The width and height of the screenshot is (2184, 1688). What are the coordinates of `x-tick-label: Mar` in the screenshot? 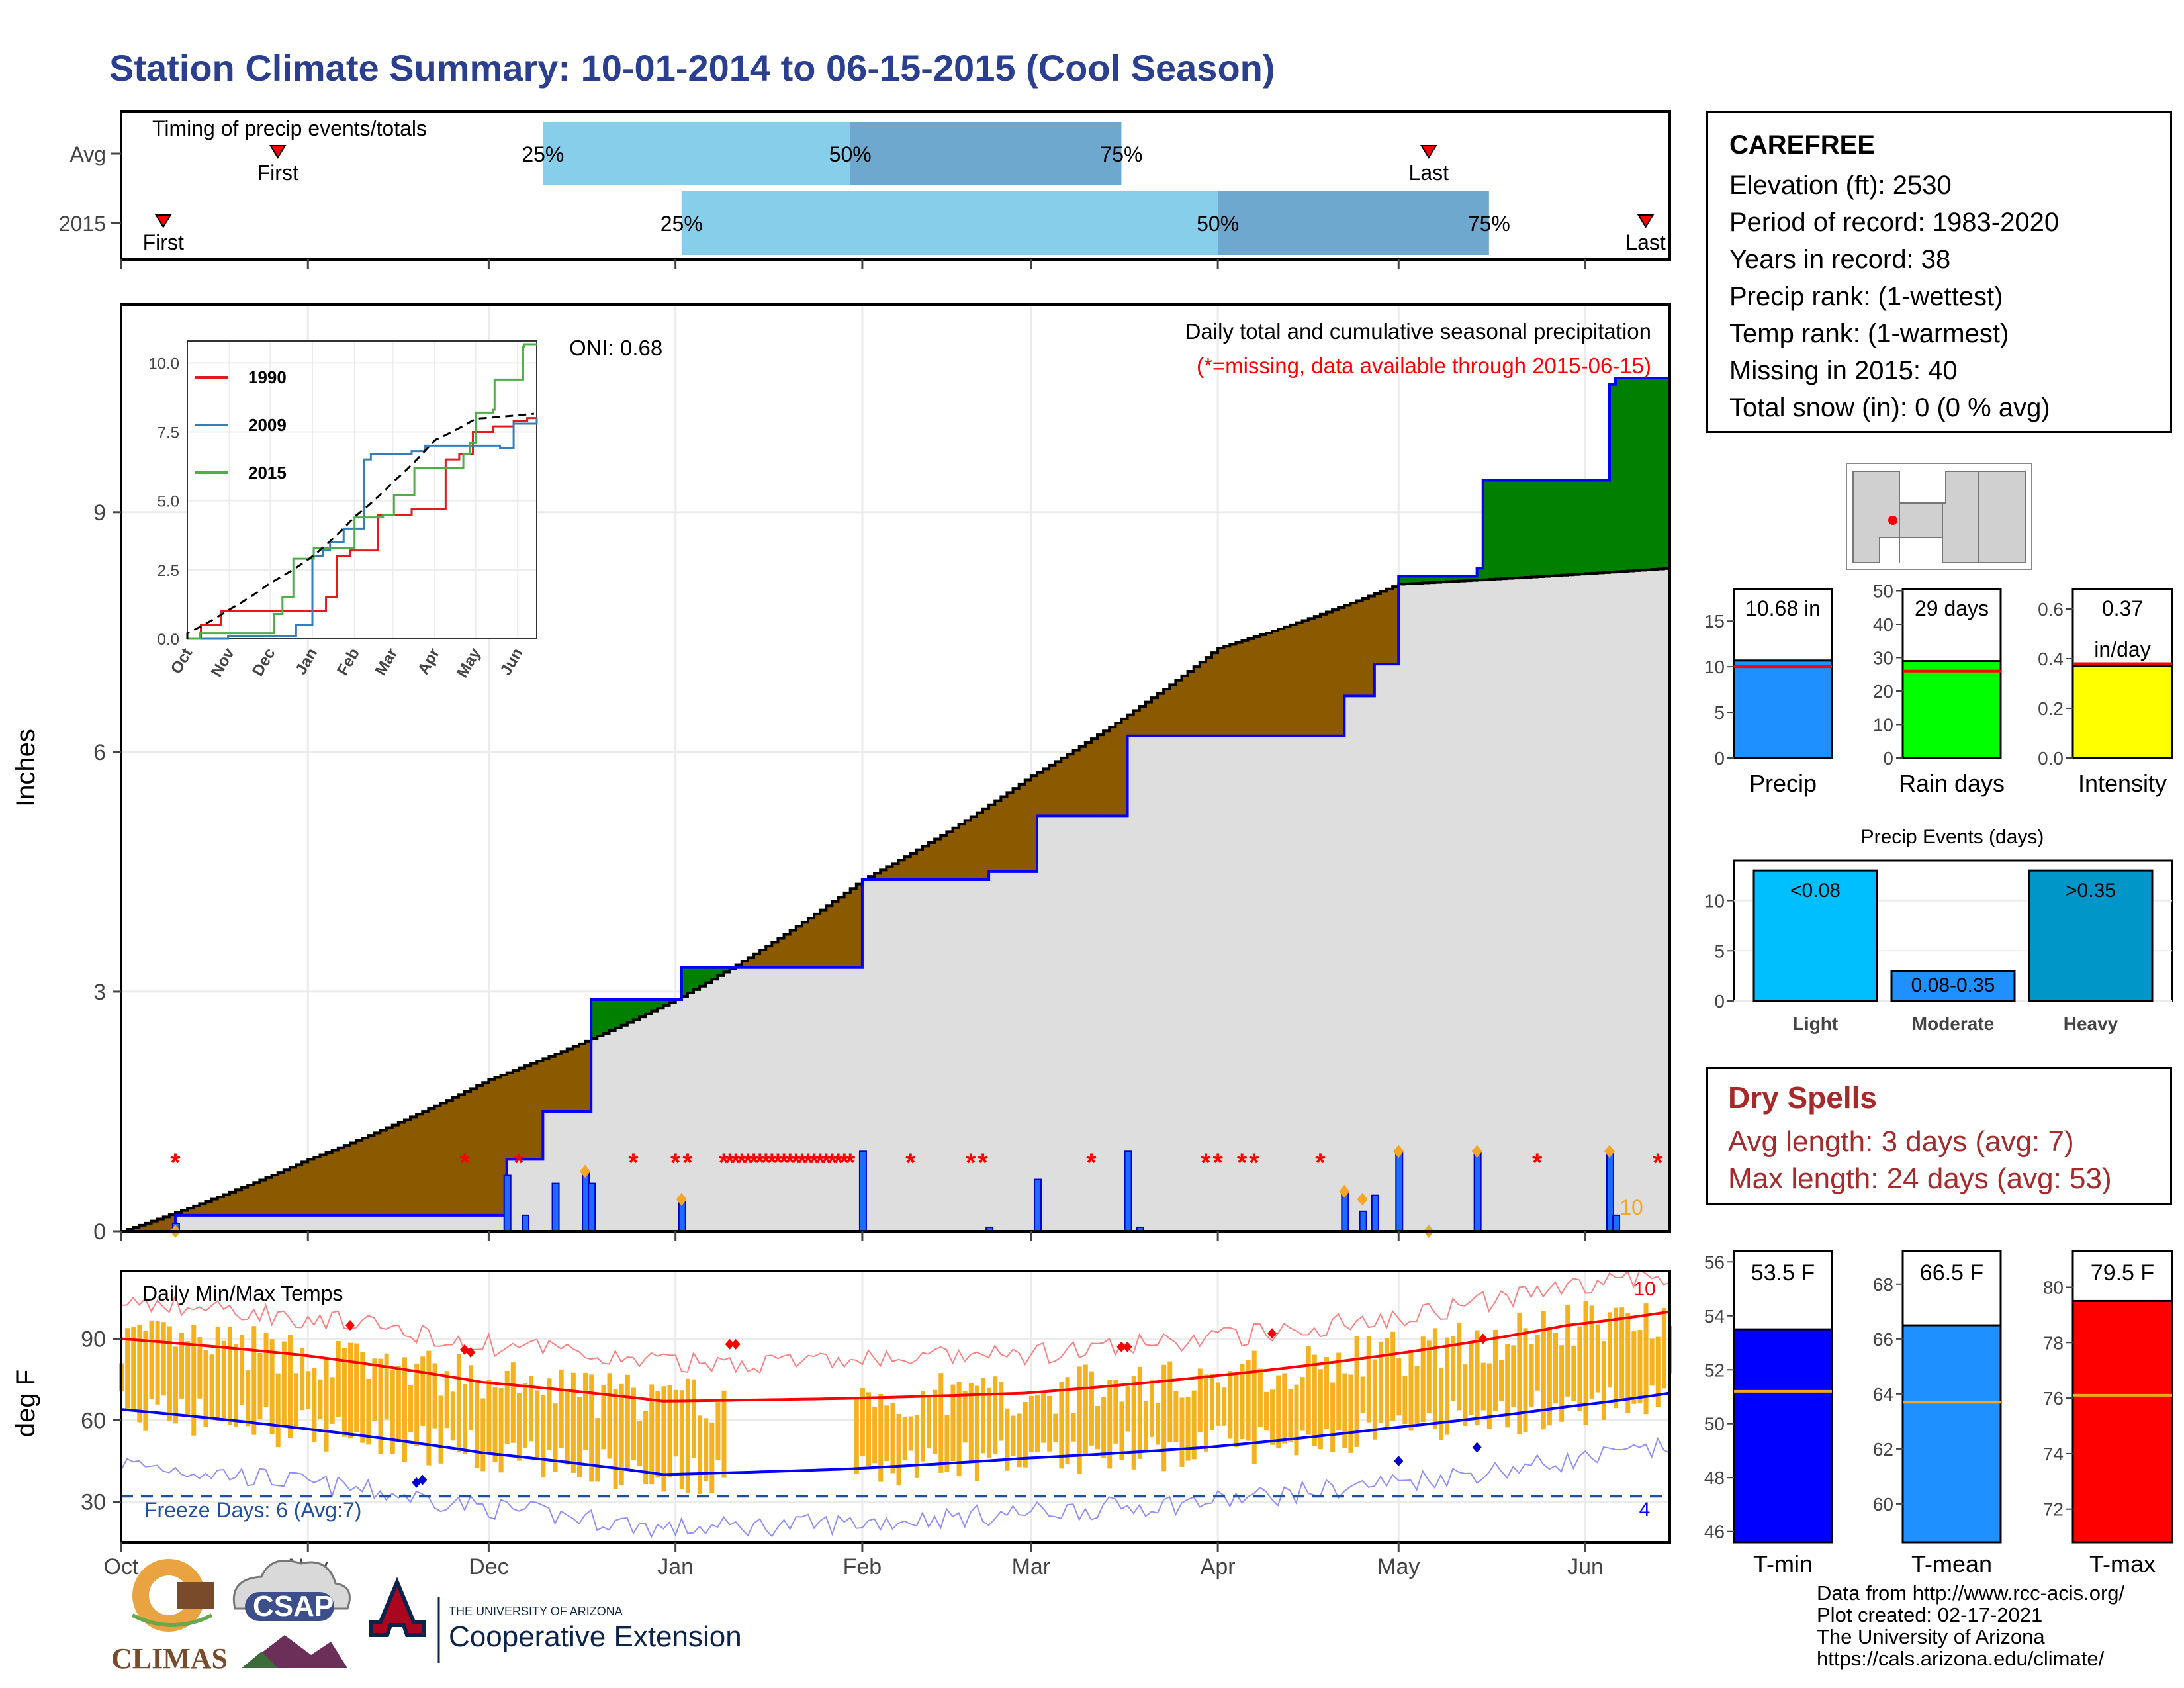 It's located at (1031, 1566).